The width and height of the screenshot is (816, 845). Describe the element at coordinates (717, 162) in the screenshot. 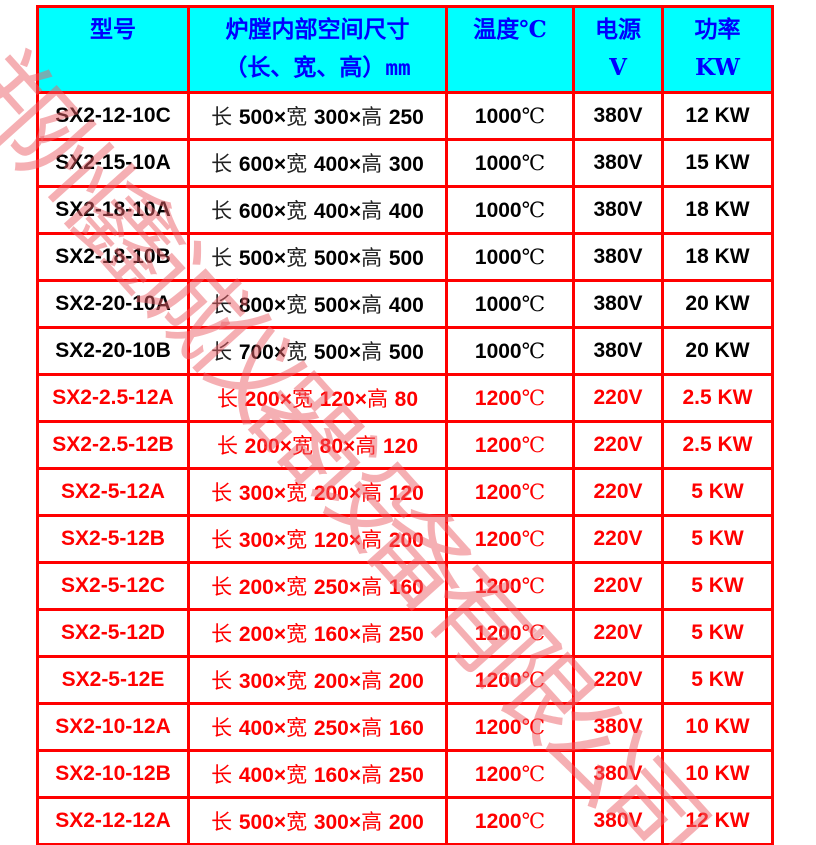

I see `power-value: 15 KW` at that location.